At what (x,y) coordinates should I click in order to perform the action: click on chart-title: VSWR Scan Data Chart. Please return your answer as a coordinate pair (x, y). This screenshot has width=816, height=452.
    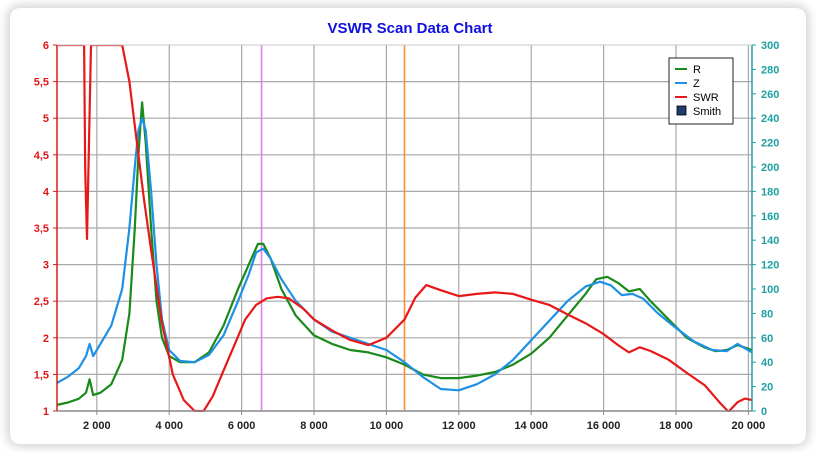
    Looking at the image, I should click on (409, 28).